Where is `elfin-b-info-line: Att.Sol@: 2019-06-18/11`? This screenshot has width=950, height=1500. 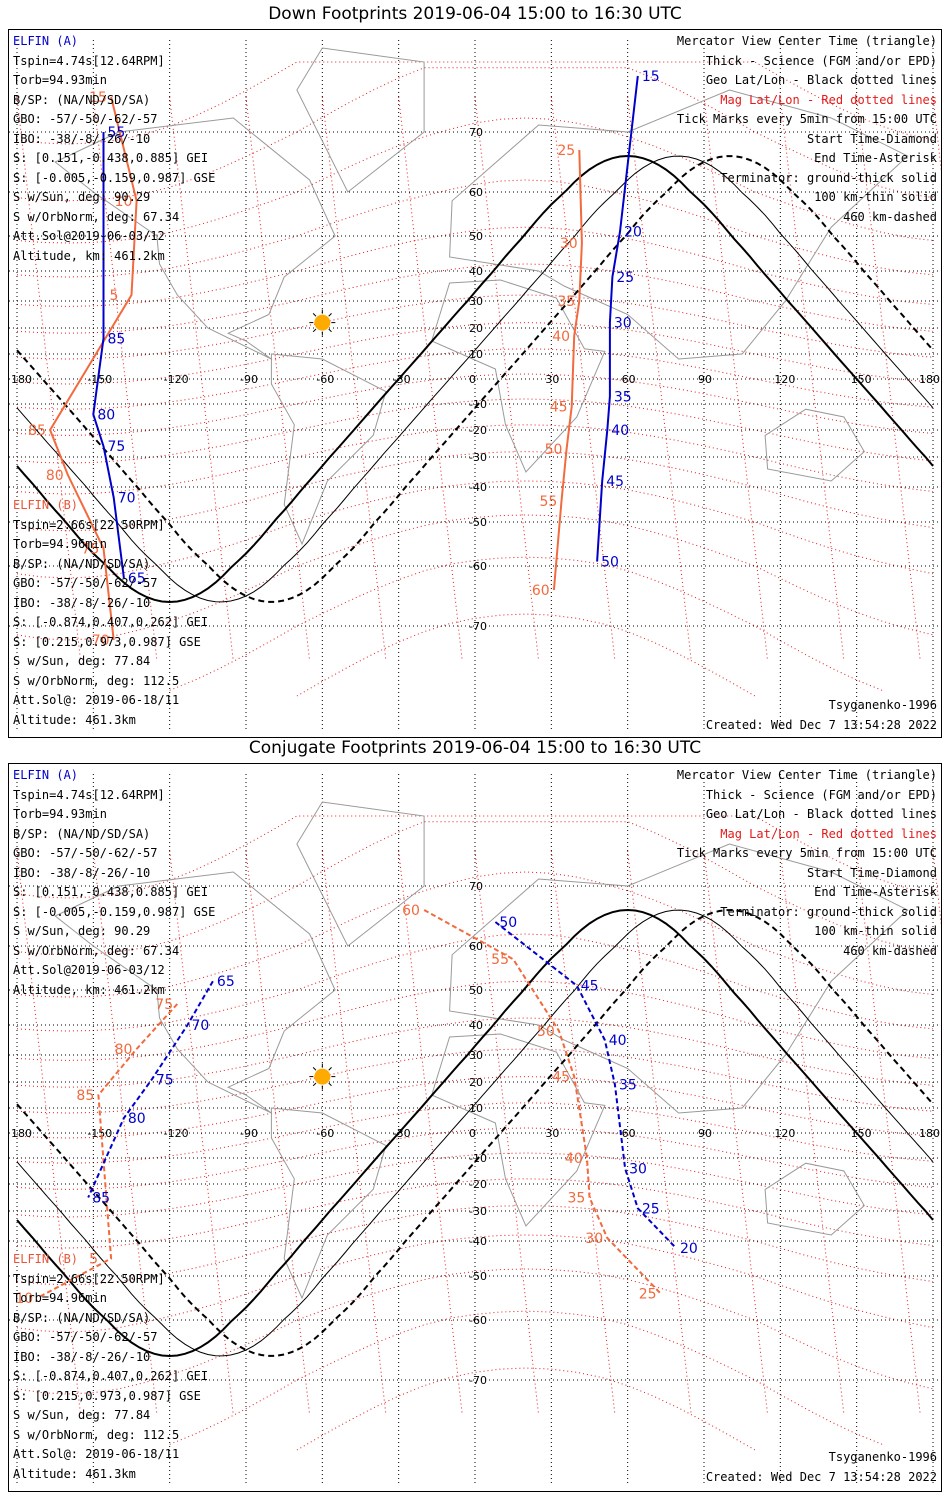
elfin-b-info-line: Att.Sol@: 2019-06-18/11 is located at coordinates (96, 1454).